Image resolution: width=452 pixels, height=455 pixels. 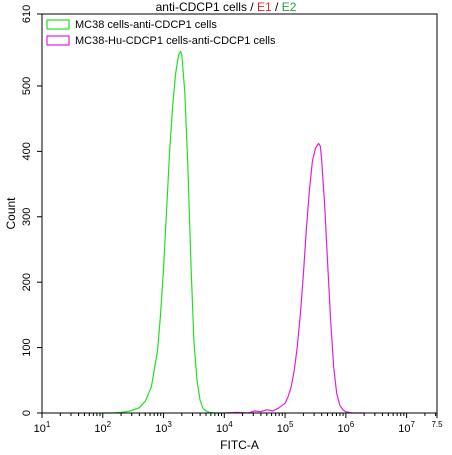 What do you see at coordinates (11, 213) in the screenshot?
I see `y-axis-label: Count` at bounding box center [11, 213].